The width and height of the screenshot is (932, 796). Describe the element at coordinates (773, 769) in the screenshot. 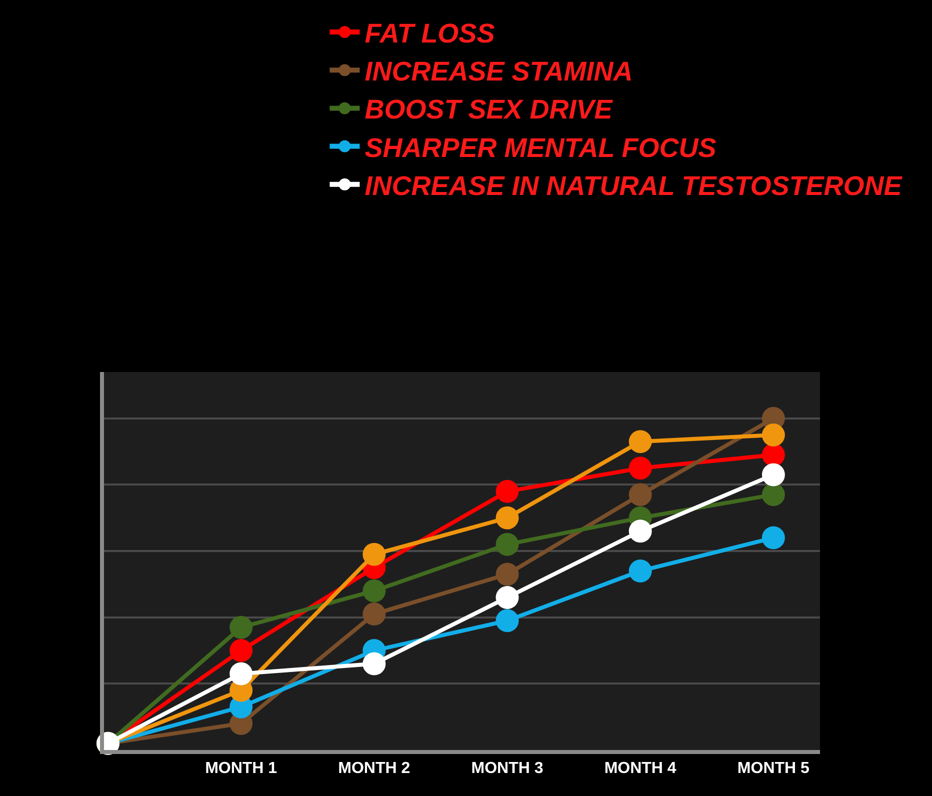

I see `x-tick-label: MONTH 5` at that location.